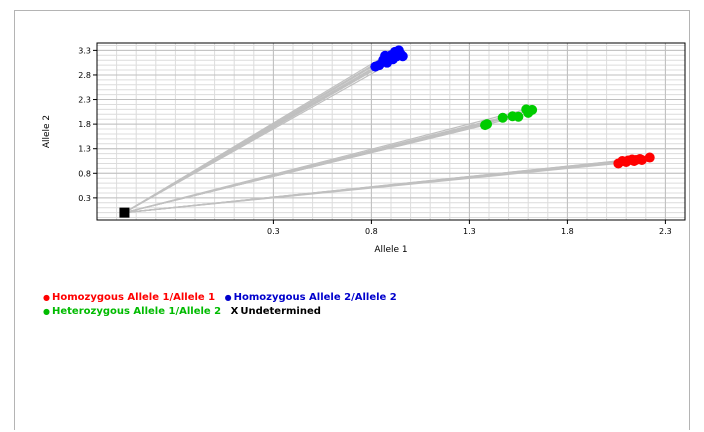 The width and height of the screenshot is (704, 432). I want to click on x-tick-label: 1.3, so click(469, 231).